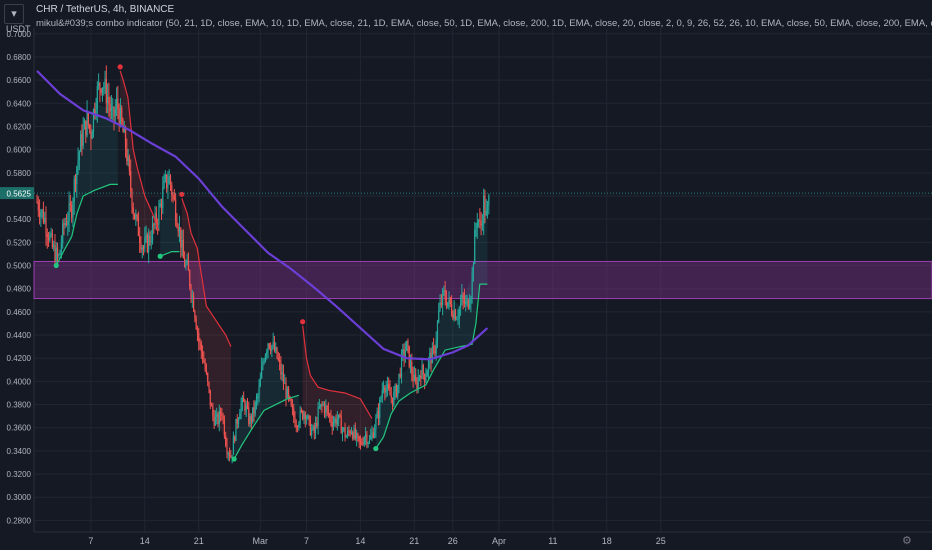 The height and width of the screenshot is (550, 932). I want to click on chevron-down-icon: ▾, so click(14, 14).